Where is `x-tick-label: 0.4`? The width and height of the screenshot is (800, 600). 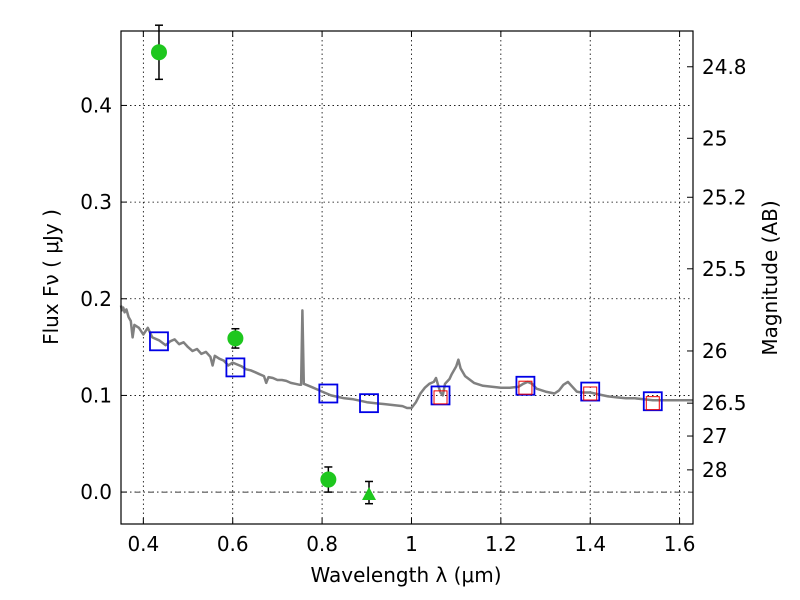 x-tick-label: 0.4 is located at coordinates (143, 544).